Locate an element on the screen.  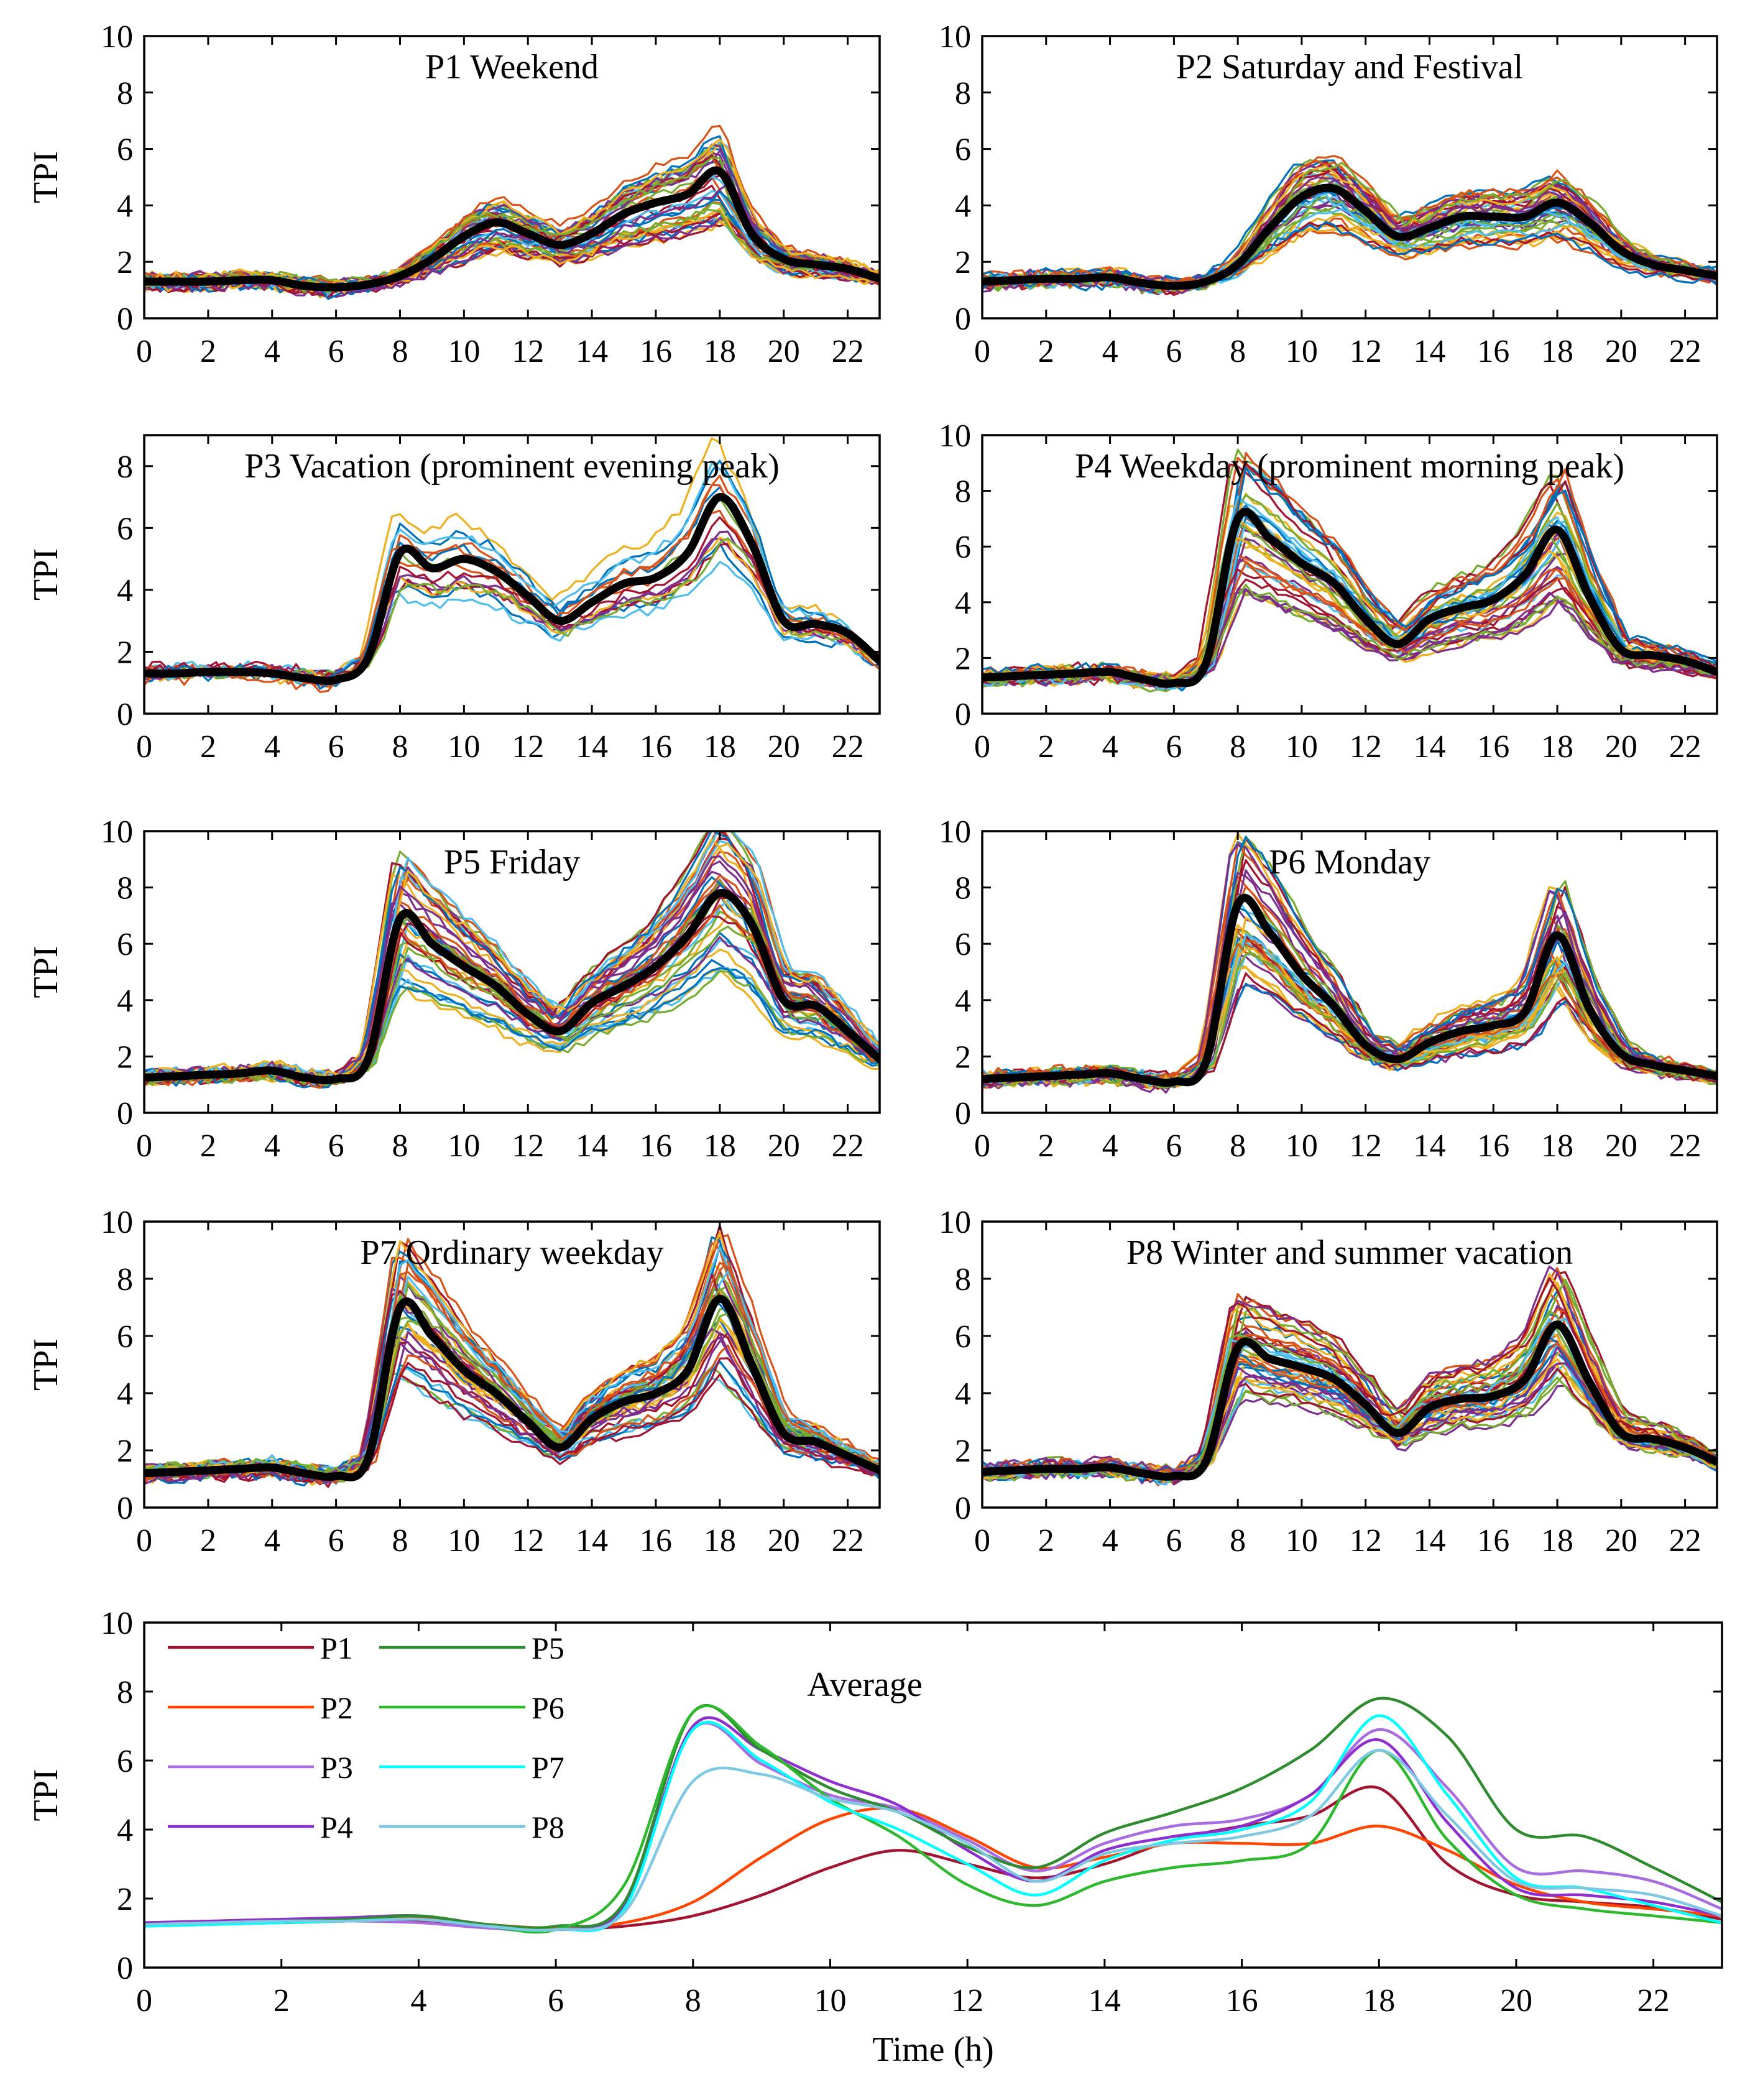
panel-p6: 0 2 4 6 8 10 12 14 16 18 20 22 0 2 4 6 8 10 P6 Monday is located at coordinates (1329, 989).